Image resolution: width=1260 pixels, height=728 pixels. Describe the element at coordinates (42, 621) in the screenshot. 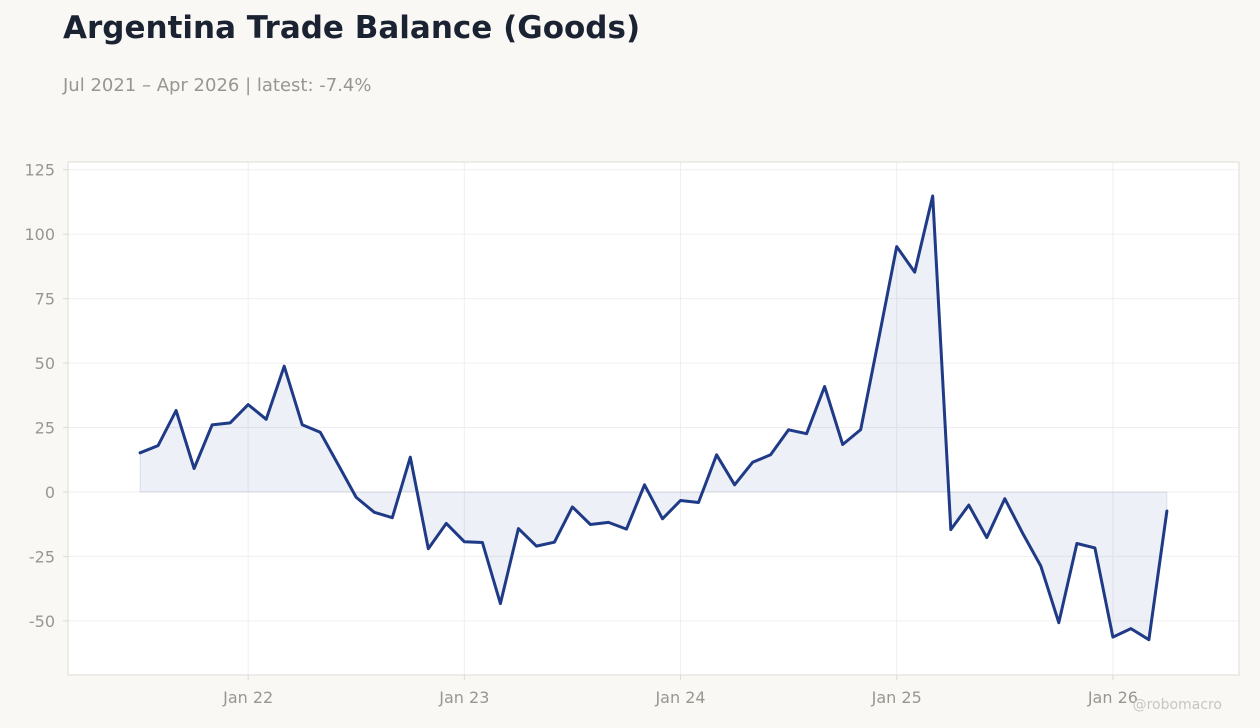

I see `y-tick-label: -50` at that location.